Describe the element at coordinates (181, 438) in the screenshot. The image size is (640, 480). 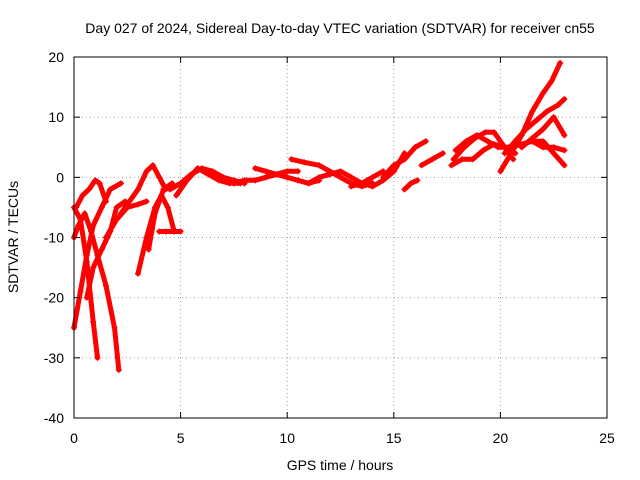
I see `x-tick-label: 5` at that location.